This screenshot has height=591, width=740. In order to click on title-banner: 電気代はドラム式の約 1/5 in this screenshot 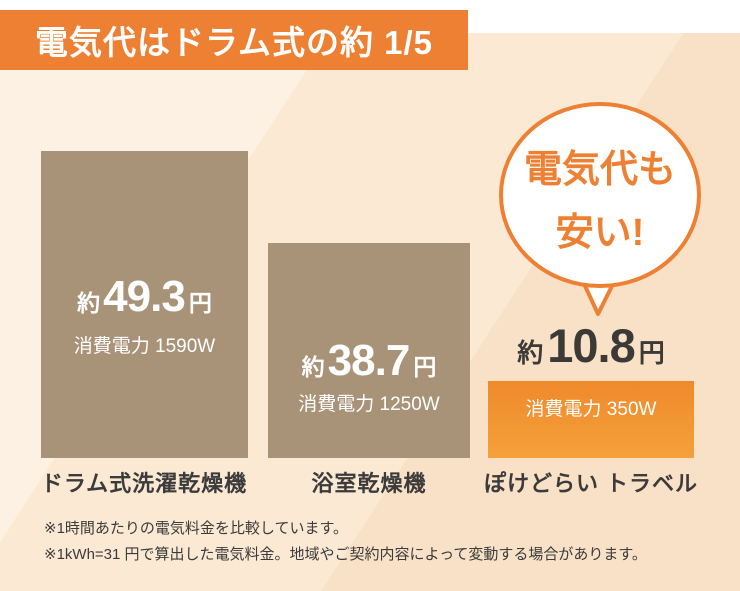, I will do `click(234, 40)`.